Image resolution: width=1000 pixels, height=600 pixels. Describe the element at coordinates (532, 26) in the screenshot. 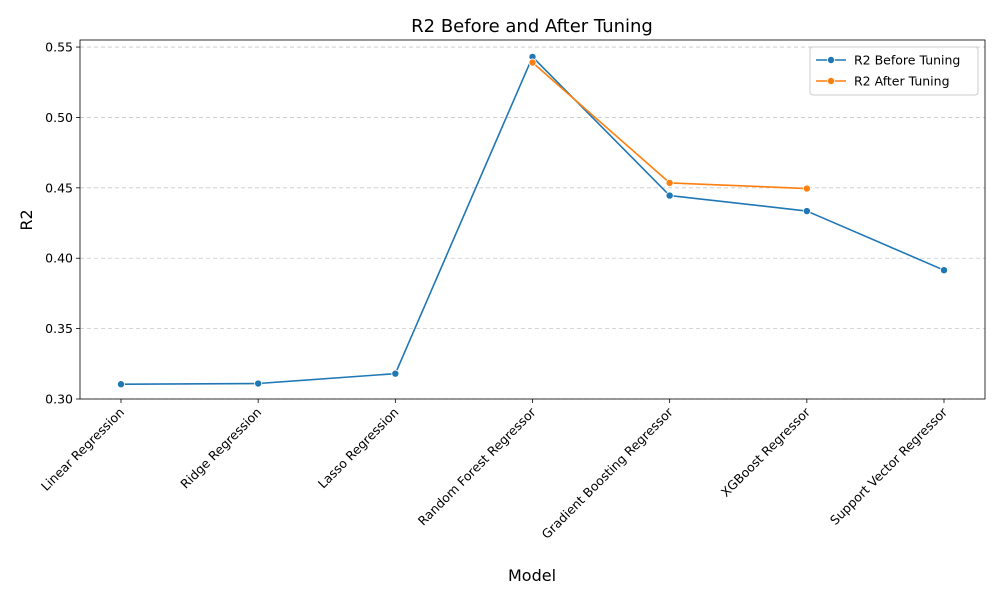

I see `chart-title: R2 Before and After Tuning` at that location.